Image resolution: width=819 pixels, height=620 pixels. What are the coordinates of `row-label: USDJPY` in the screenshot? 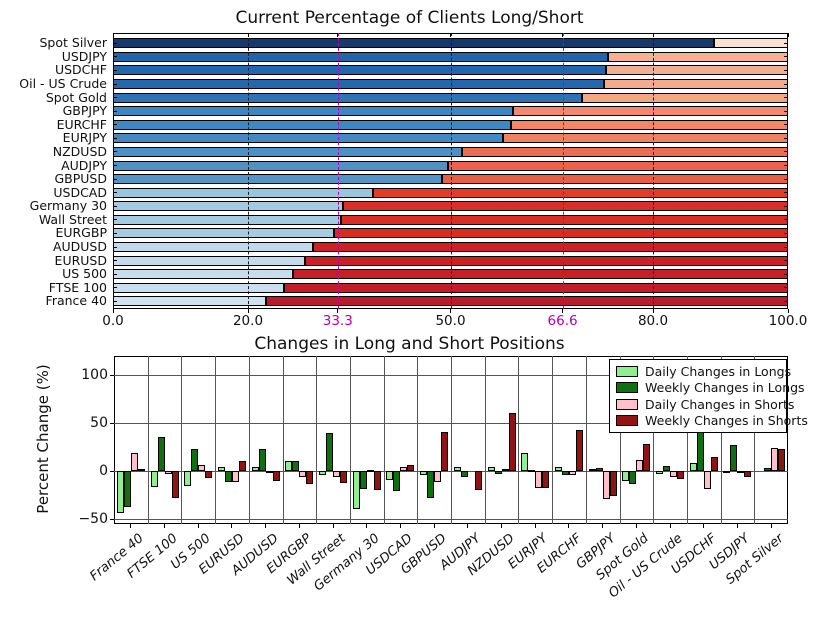 It's located at (84, 56).